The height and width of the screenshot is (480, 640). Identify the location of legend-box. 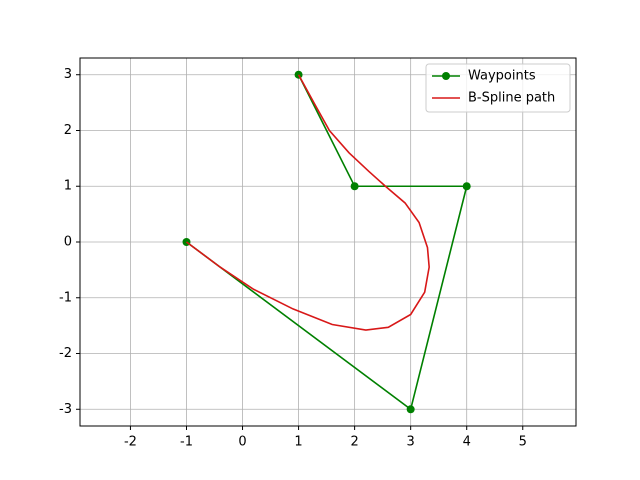
(498, 88).